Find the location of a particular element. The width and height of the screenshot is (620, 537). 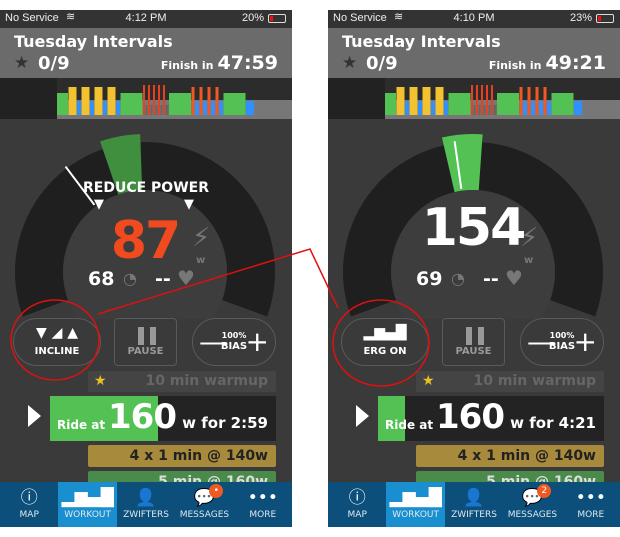

tab-messages: 💬 MESSAGES 2 is located at coordinates (532, 504).